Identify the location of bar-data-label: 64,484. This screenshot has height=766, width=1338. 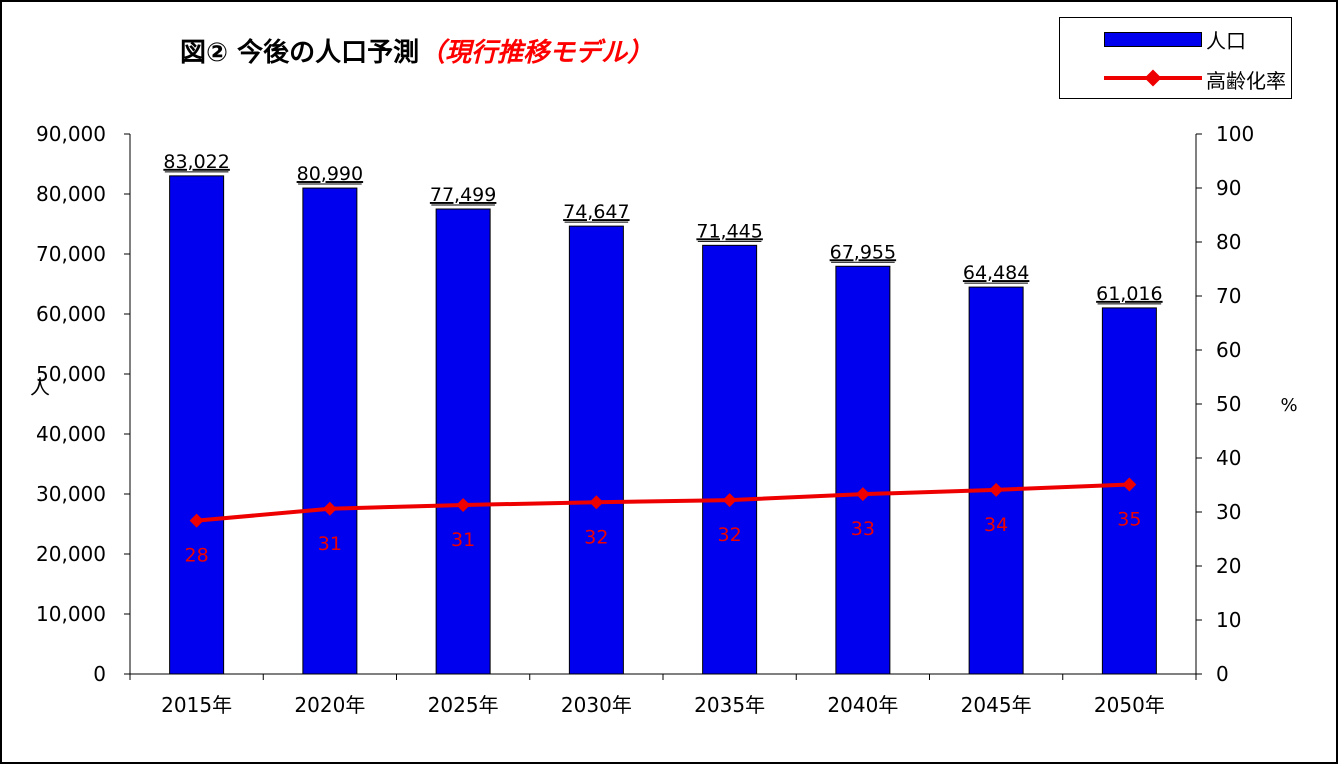
(996, 273).